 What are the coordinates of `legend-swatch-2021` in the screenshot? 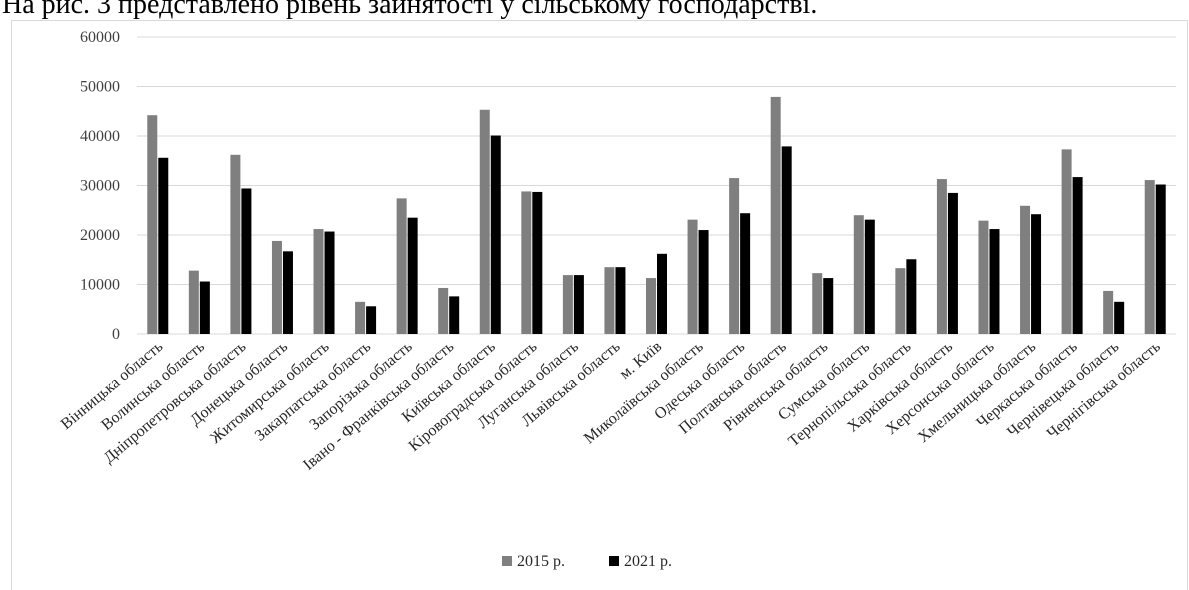 It's located at (614, 561).